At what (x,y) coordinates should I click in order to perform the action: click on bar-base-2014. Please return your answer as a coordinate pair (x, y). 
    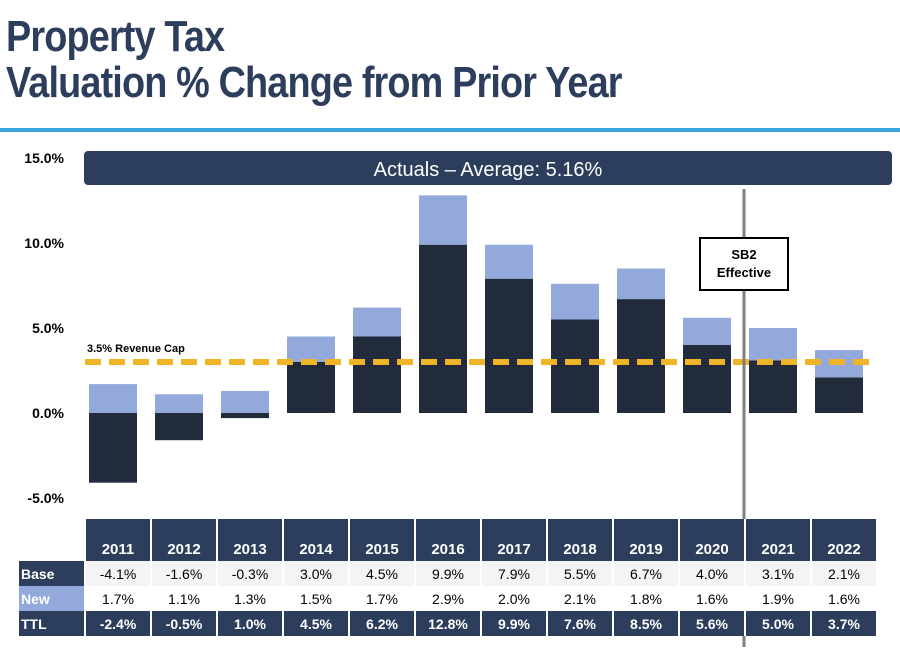
    Looking at the image, I should click on (311, 387).